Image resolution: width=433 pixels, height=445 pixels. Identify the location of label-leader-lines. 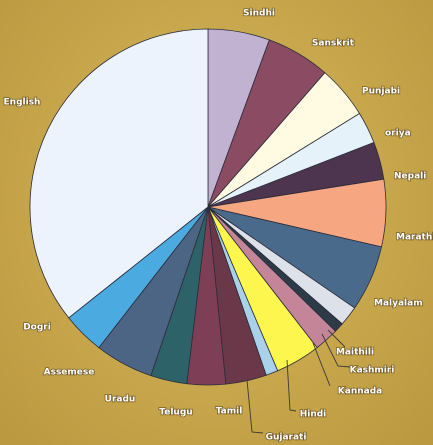
(298, 381).